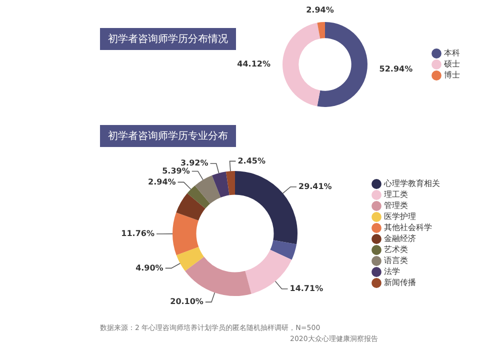 This screenshot has width=500, height=362. I want to click on legend-label: 本科, so click(452, 53).